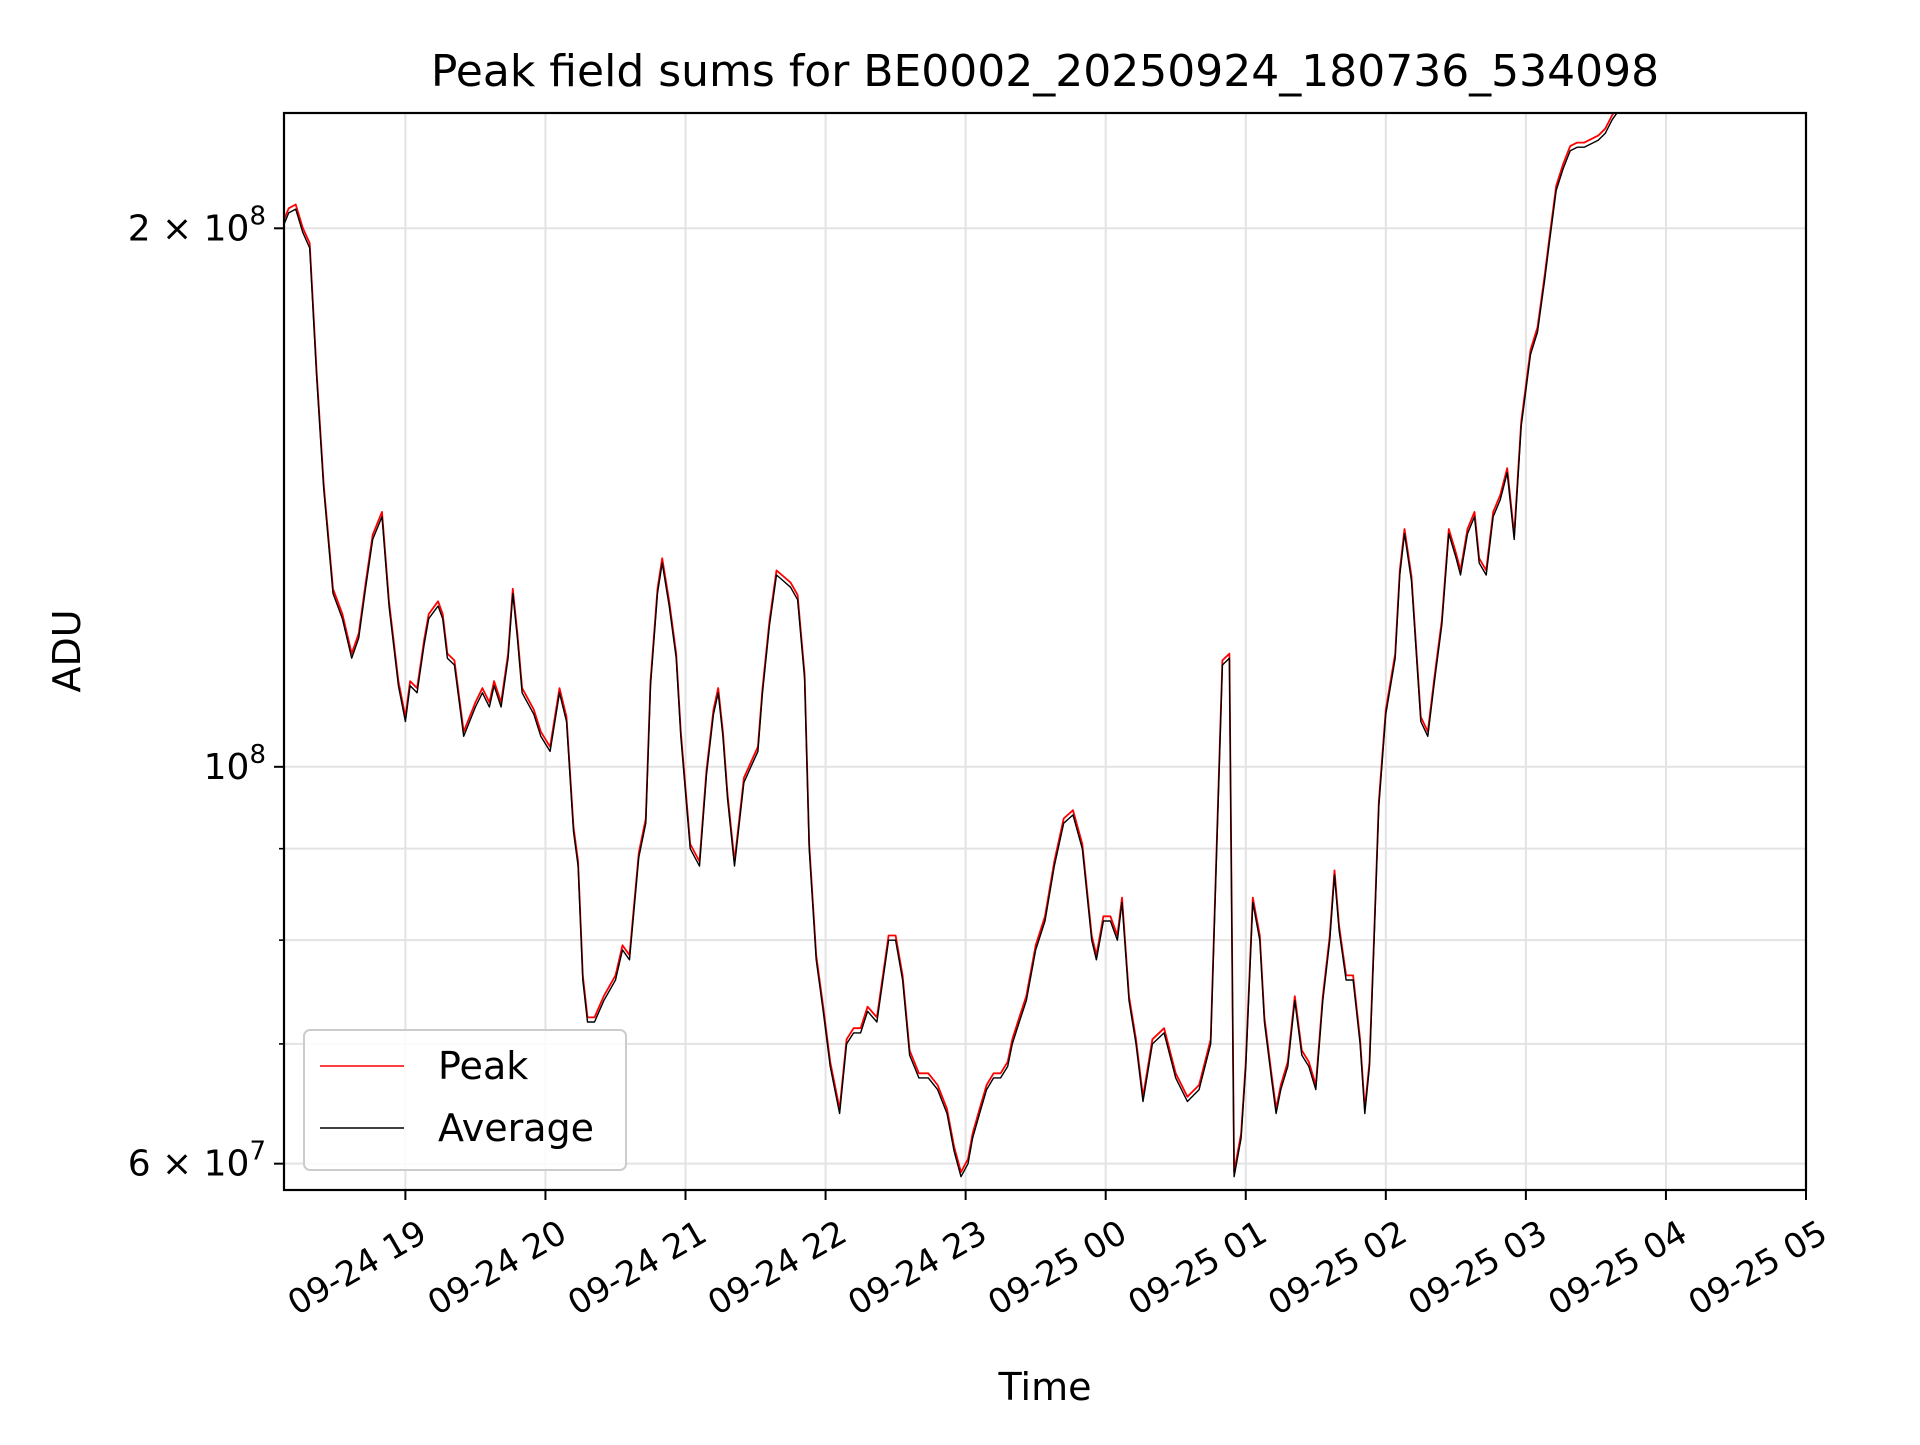 This screenshot has width=1920, height=1445. Describe the element at coordinates (1045, 1387) in the screenshot. I see `x-axis-label: Time` at that location.